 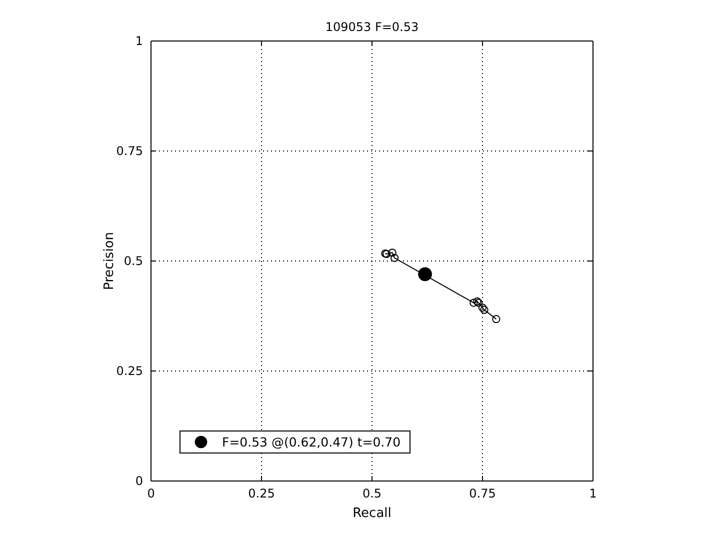 What do you see at coordinates (372, 513) in the screenshot?
I see `x-axis-title: Recall` at bounding box center [372, 513].